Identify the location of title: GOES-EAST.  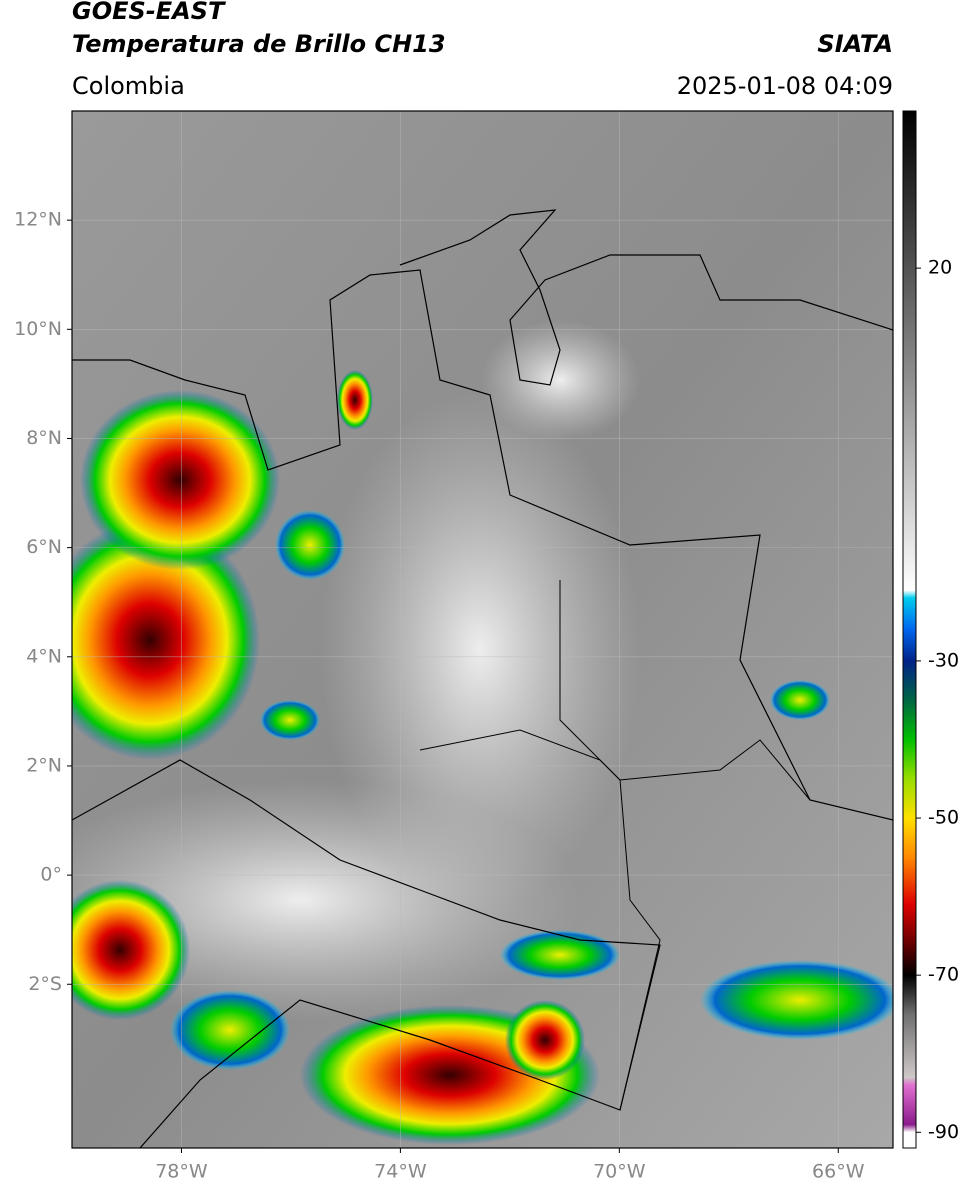
(149, 12).